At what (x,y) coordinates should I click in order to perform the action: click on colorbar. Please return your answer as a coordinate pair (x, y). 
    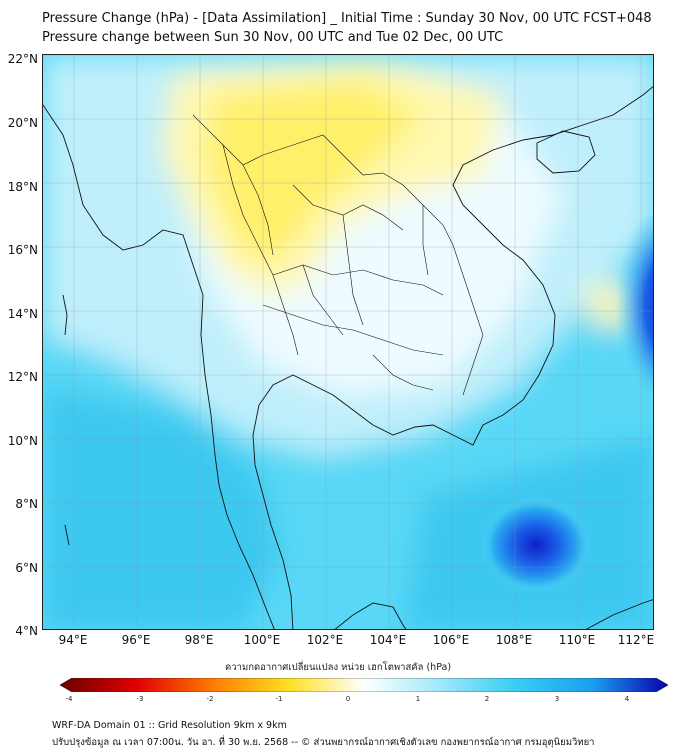
    Looking at the image, I should click on (364, 685).